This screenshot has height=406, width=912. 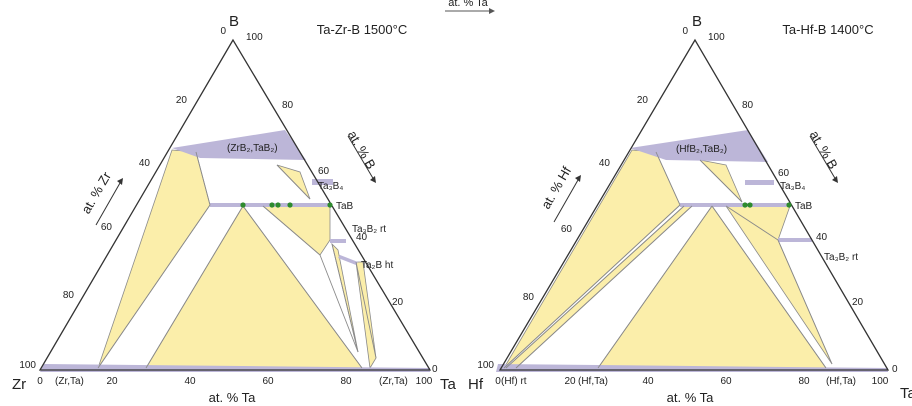 I want to click on label-ta2b: Ta₂B ht, so click(x=377, y=265).